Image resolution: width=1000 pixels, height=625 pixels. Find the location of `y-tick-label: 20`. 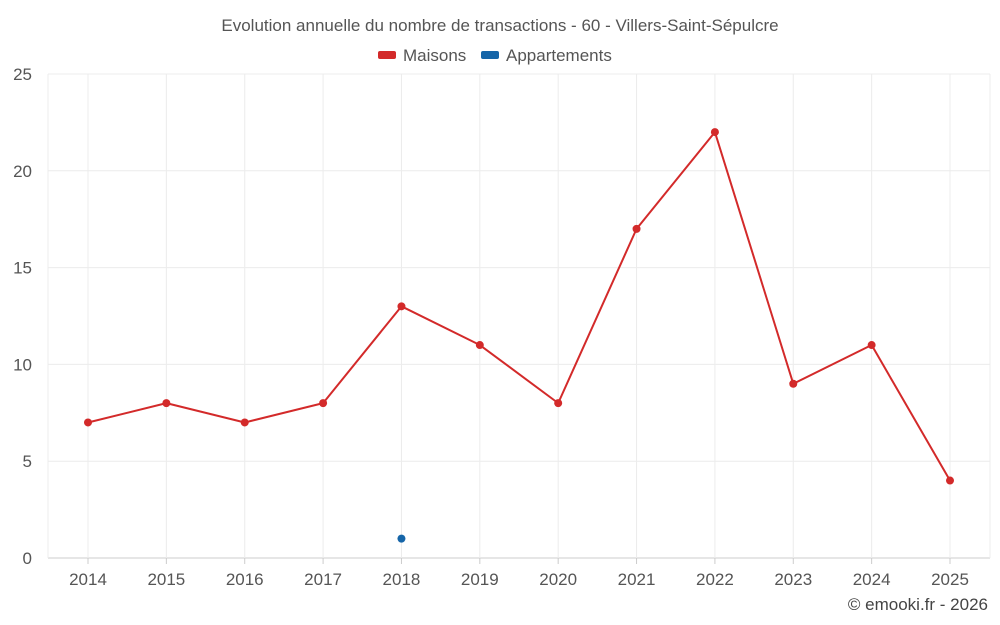

y-tick-label: 20 is located at coordinates (22, 171).